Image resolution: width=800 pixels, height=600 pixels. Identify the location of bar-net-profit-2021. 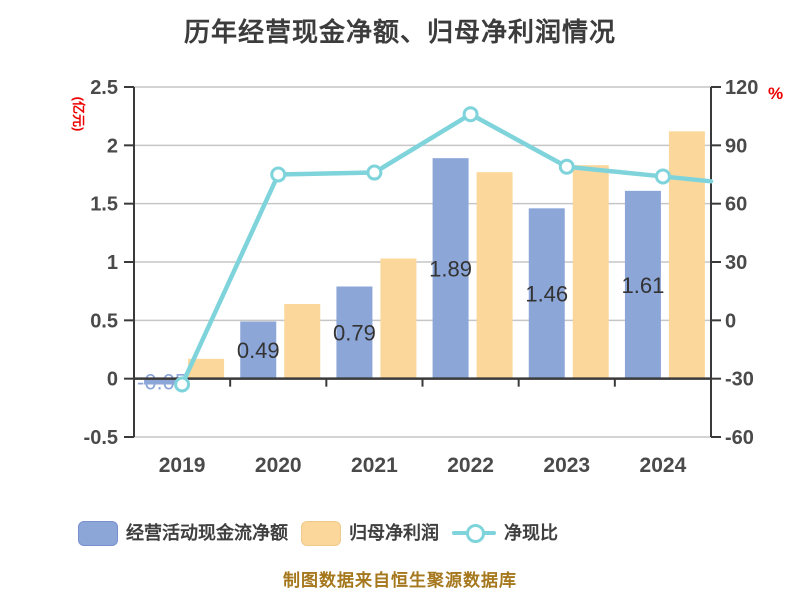
(398, 318).